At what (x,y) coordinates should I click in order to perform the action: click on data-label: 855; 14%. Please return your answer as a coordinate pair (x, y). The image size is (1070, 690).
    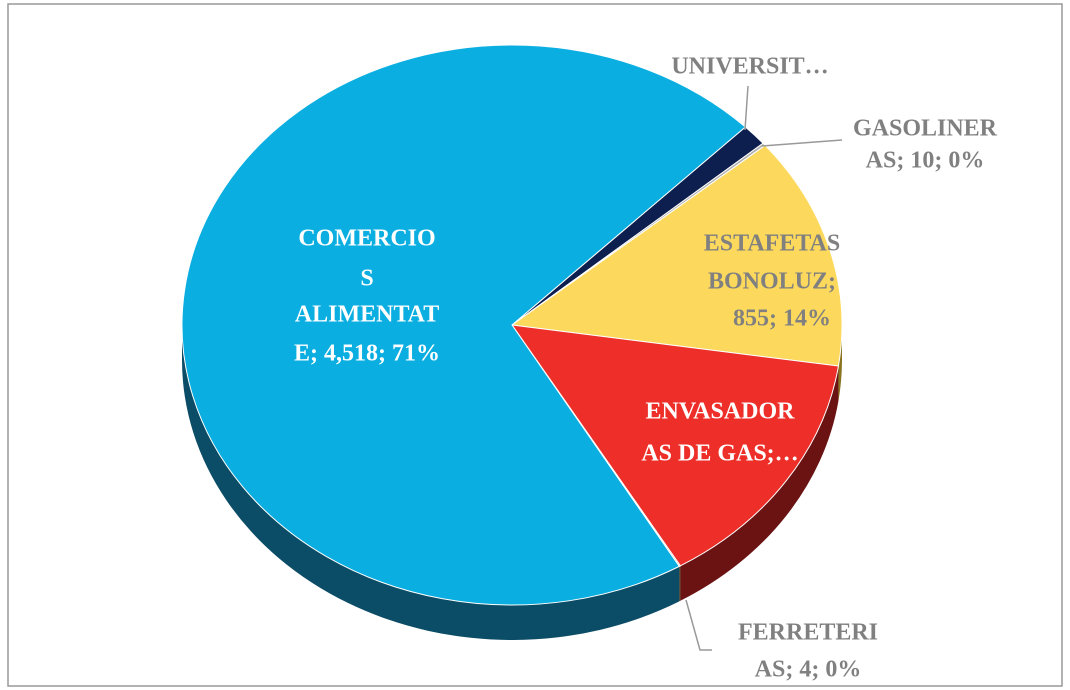
    Looking at the image, I should click on (782, 319).